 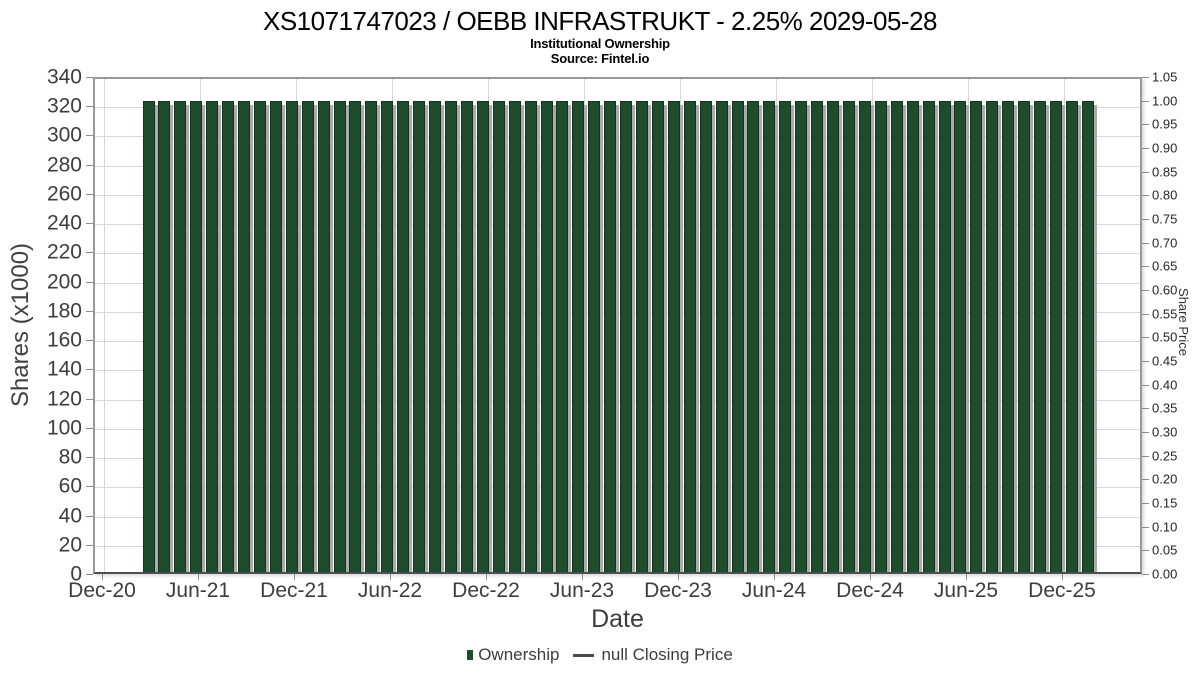 What do you see at coordinates (582, 590) in the screenshot?
I see `x-tick-label: Jun-23` at bounding box center [582, 590].